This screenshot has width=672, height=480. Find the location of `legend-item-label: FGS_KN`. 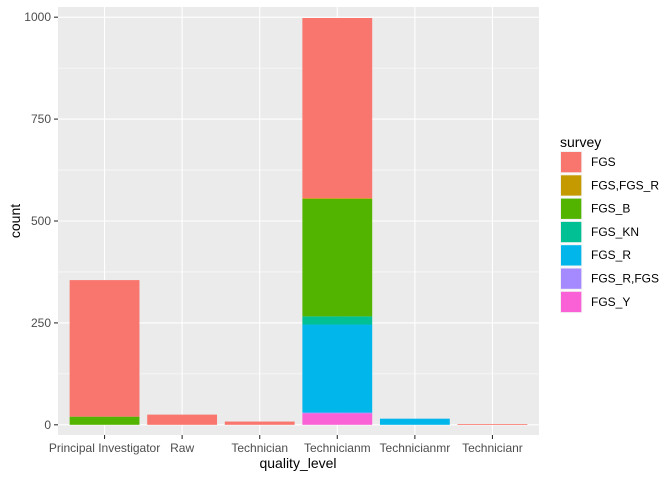

legend-item-label: FGS_KN is located at coordinates (615, 232).